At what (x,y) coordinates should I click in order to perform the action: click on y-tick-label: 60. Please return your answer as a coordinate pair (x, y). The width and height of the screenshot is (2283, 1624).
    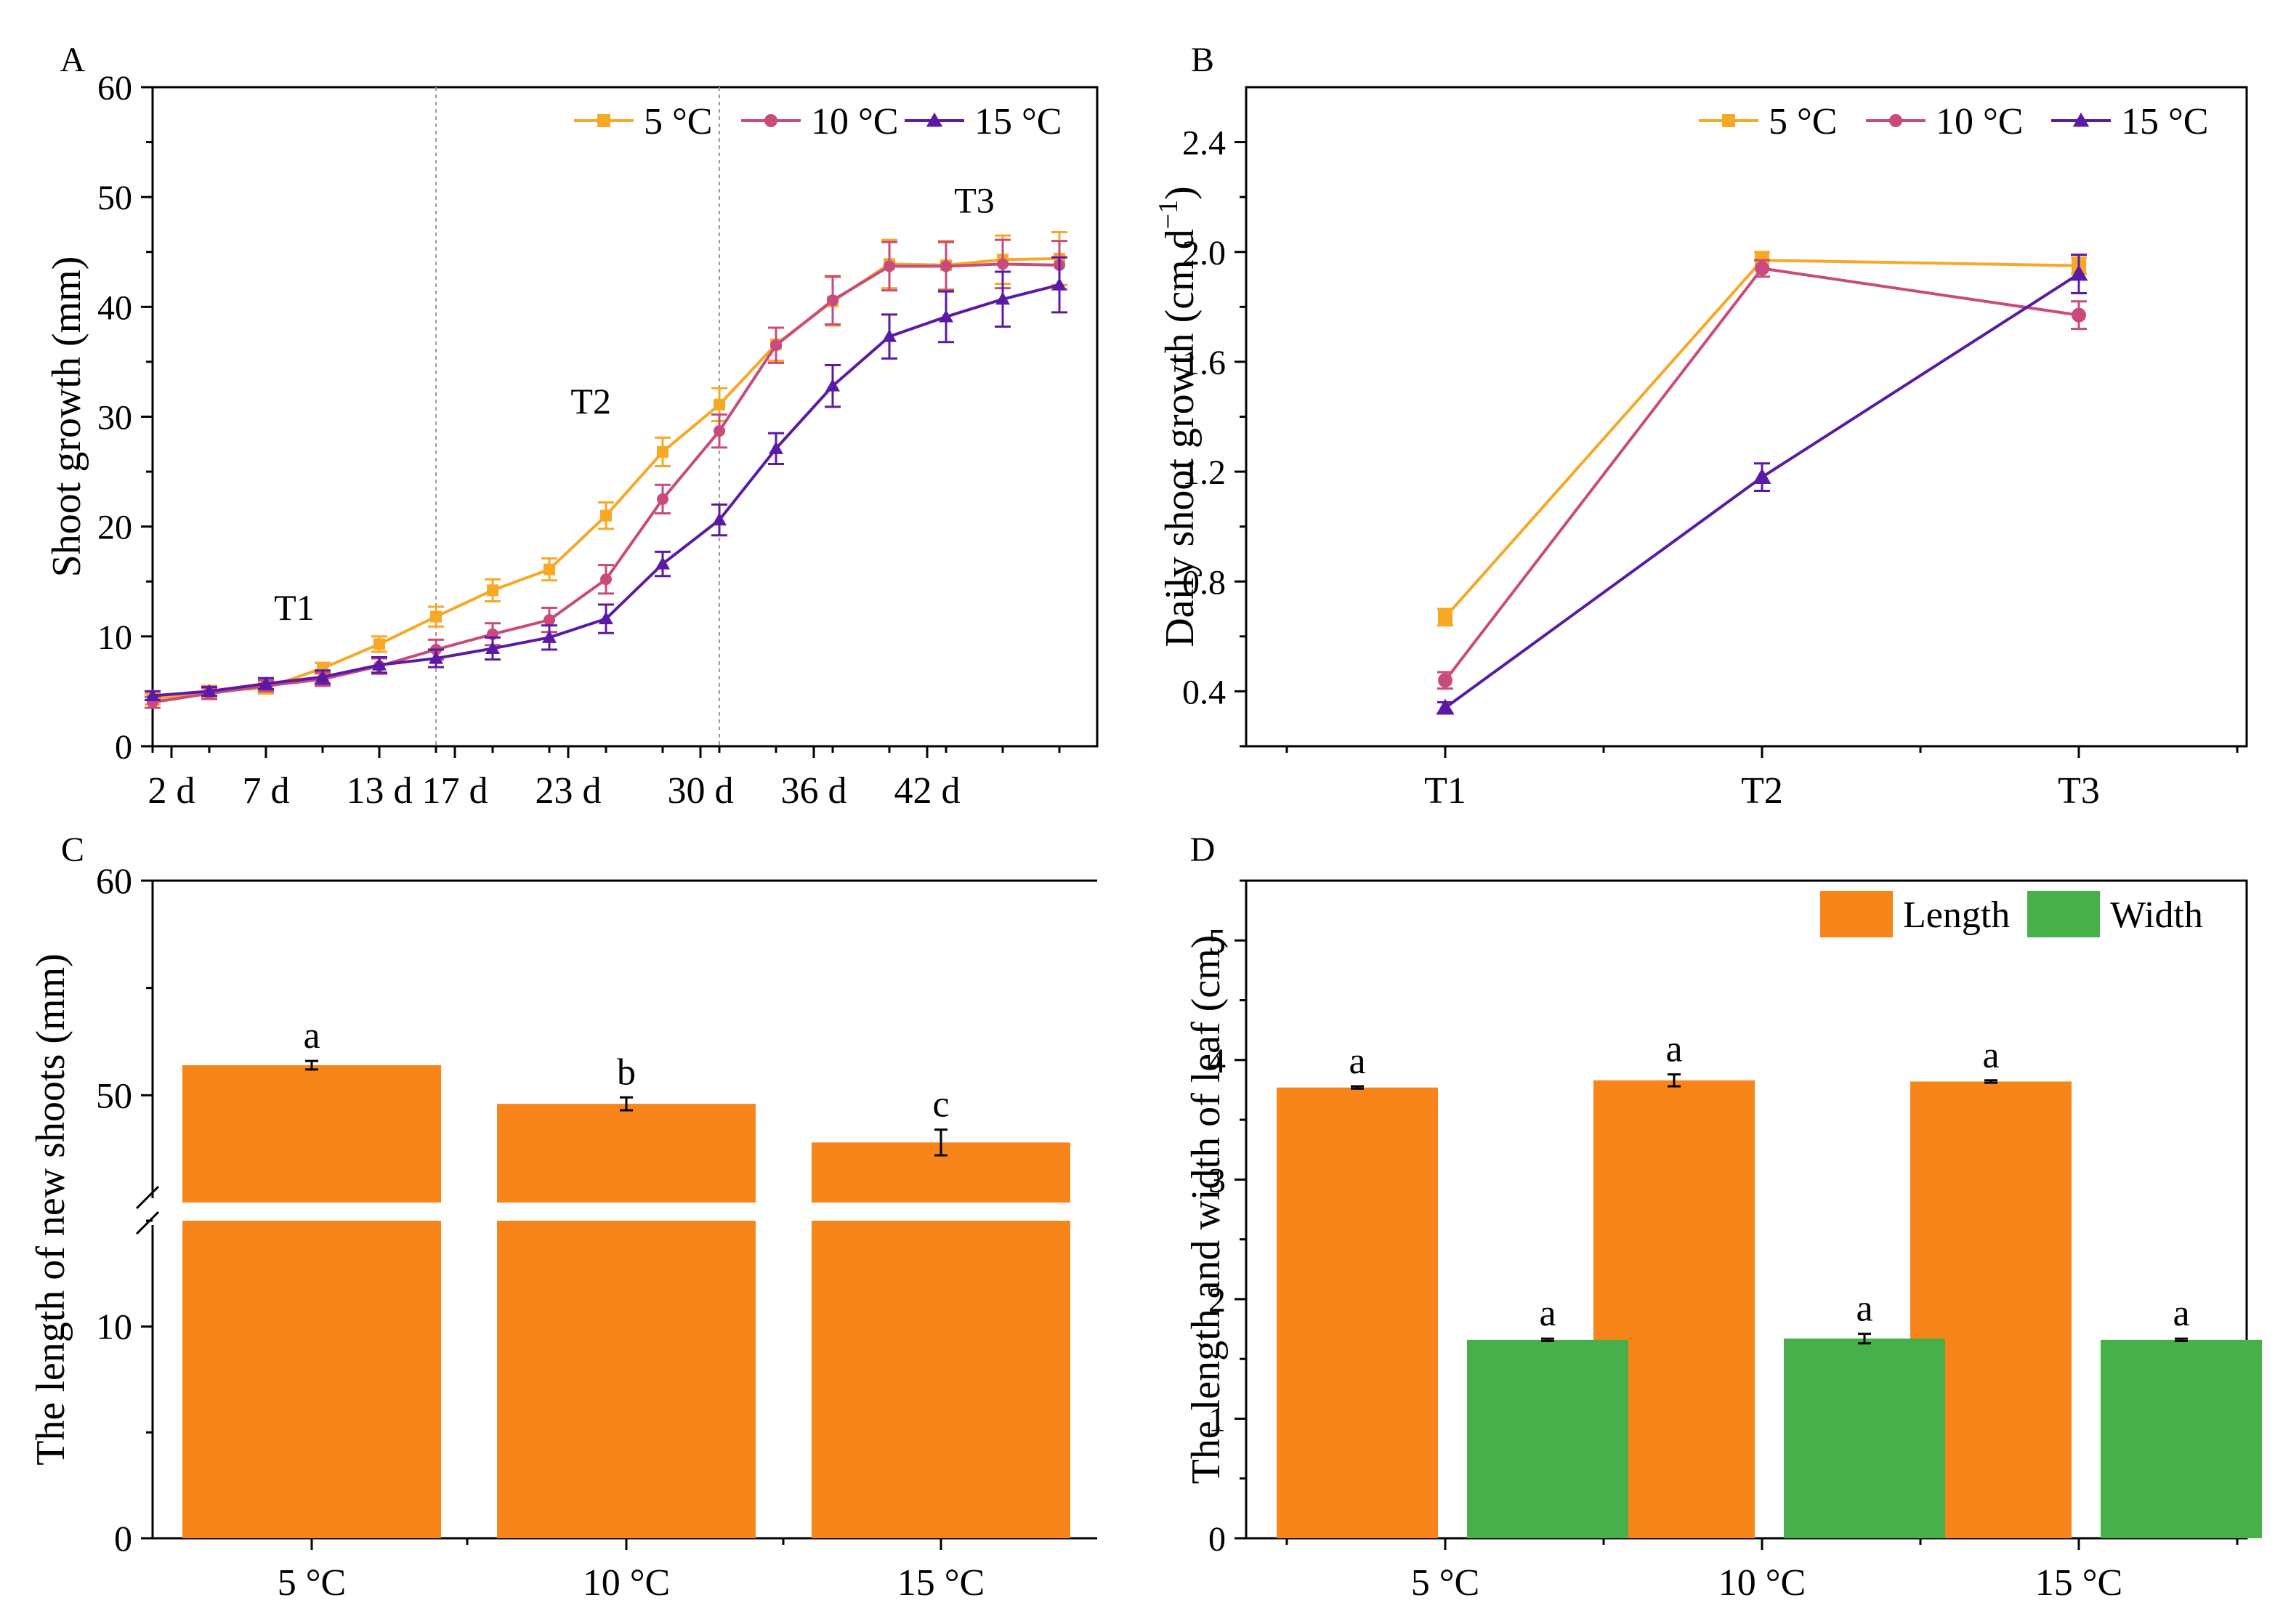
    Looking at the image, I should click on (114, 88).